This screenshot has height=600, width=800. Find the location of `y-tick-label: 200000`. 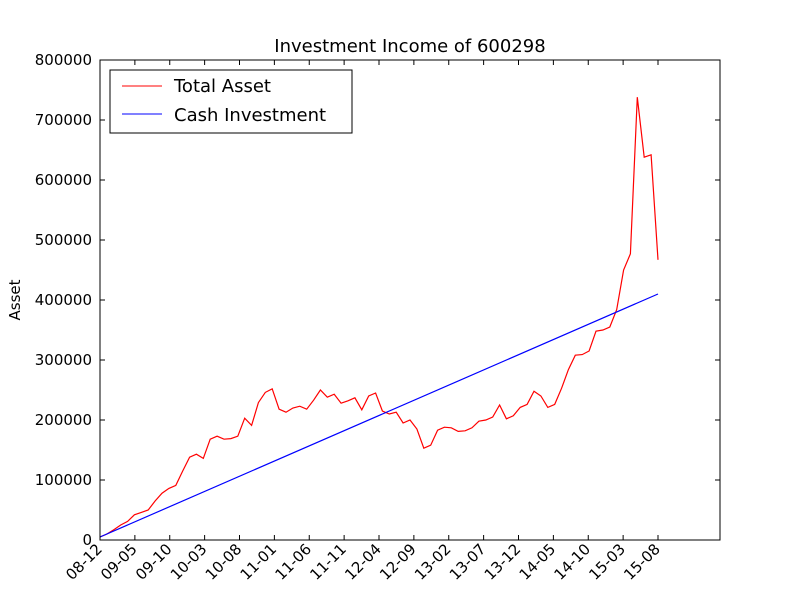

y-tick-label: 200000 is located at coordinates (63, 420).